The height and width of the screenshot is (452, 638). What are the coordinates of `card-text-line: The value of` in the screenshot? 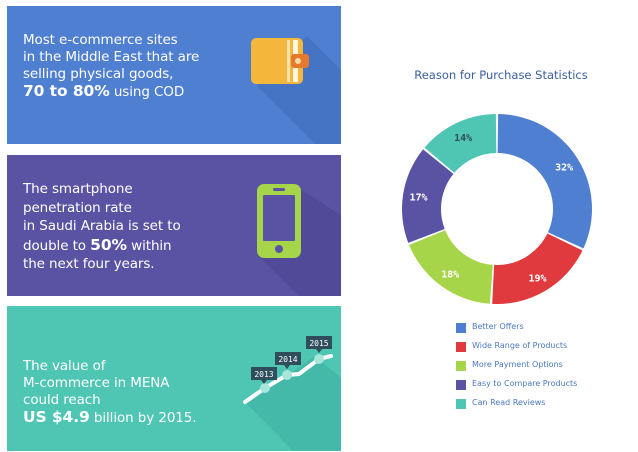 It's located at (64, 366).